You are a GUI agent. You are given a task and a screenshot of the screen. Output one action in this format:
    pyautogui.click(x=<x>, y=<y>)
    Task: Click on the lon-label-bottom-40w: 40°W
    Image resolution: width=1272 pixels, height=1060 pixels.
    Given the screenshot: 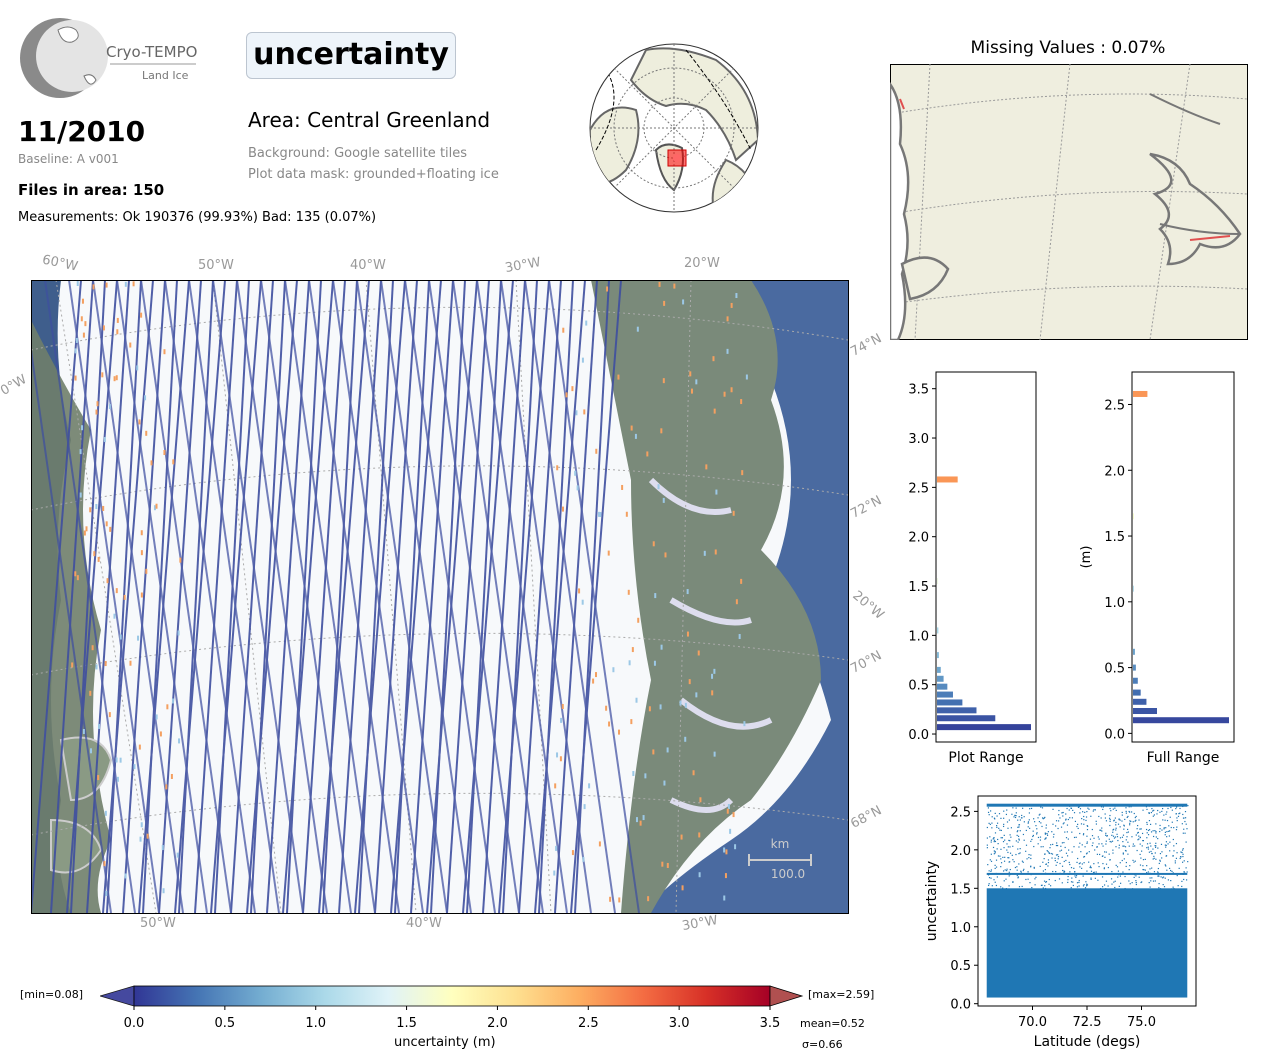 What is the action you would take?
    pyautogui.click(x=424, y=923)
    